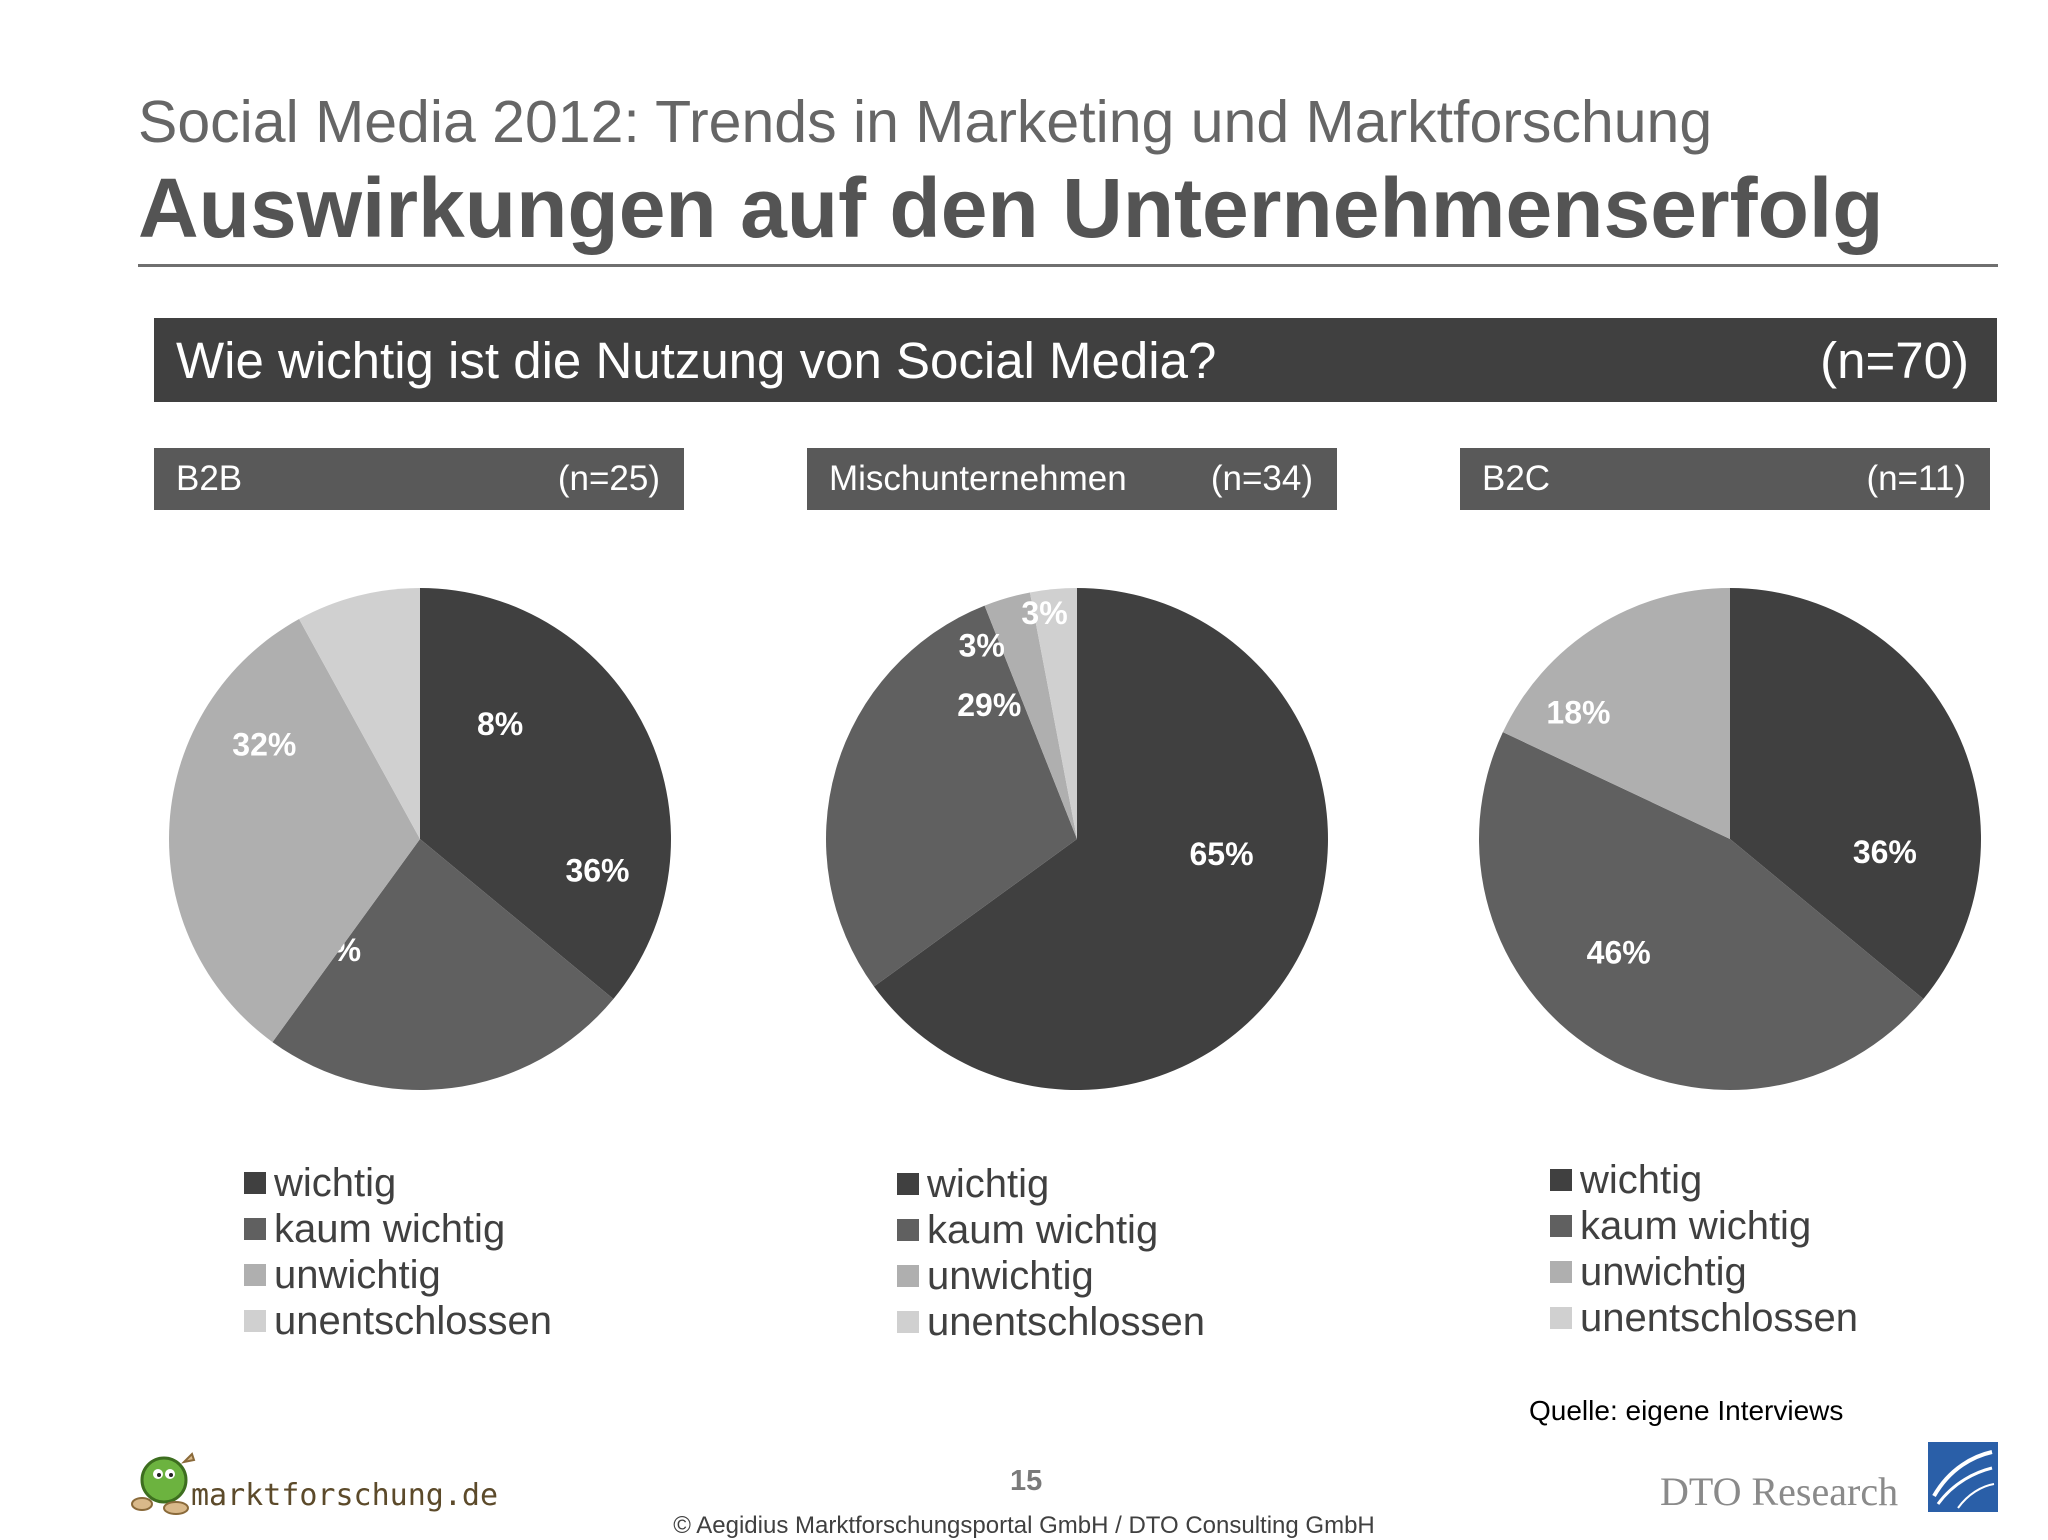 The height and width of the screenshot is (1540, 2048). What do you see at coordinates (1026, 1481) in the screenshot?
I see `page-number: 15` at bounding box center [1026, 1481].